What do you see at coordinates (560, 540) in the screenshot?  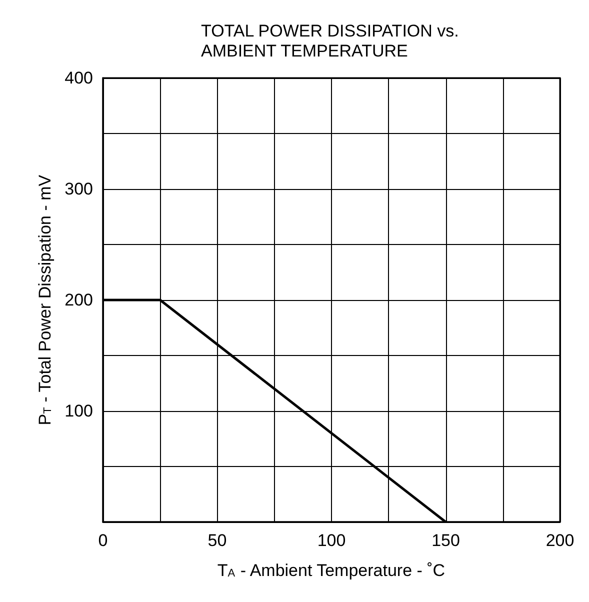 I see `x-tick-label: 200` at bounding box center [560, 540].